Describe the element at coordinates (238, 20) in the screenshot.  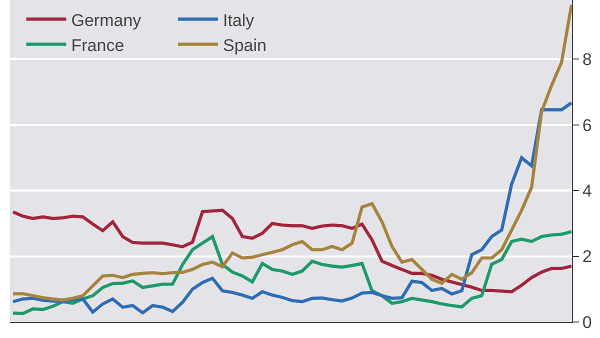
I see `legend-label: Italy` at that location.